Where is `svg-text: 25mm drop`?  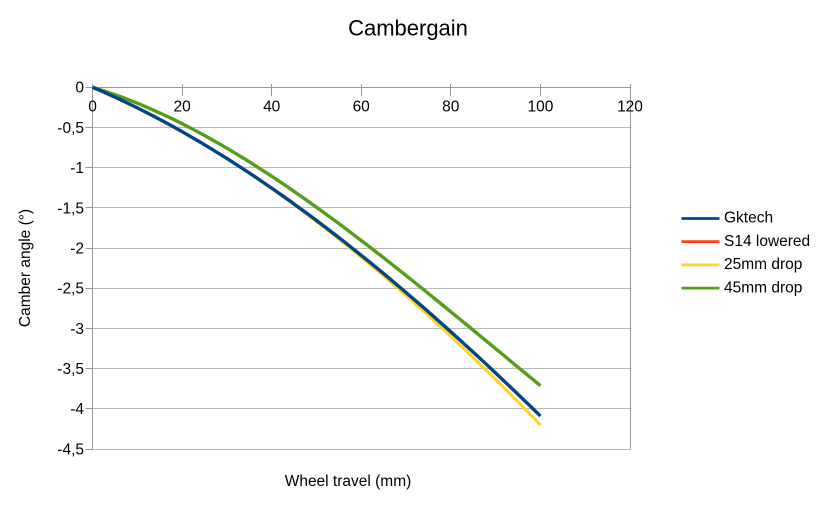 svg-text: 25mm drop is located at coordinates (763, 264).